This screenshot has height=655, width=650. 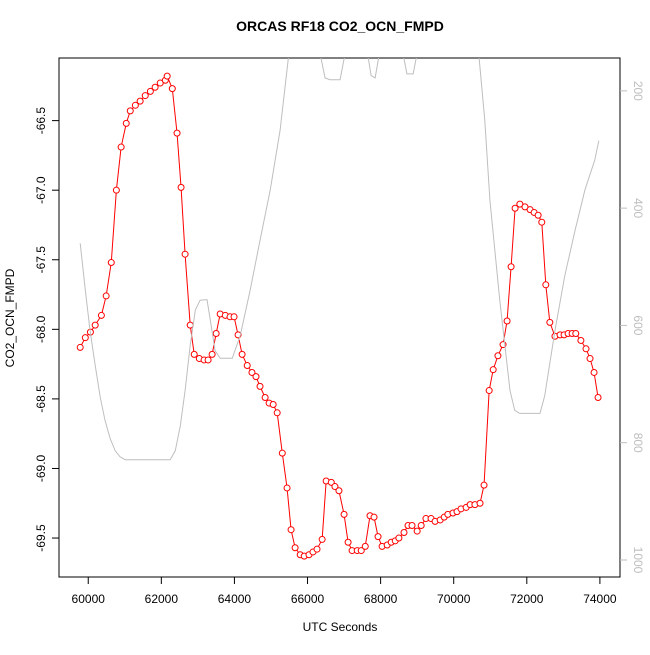 What do you see at coordinates (235, 599) in the screenshot?
I see `x-tick-label: 64000` at bounding box center [235, 599].